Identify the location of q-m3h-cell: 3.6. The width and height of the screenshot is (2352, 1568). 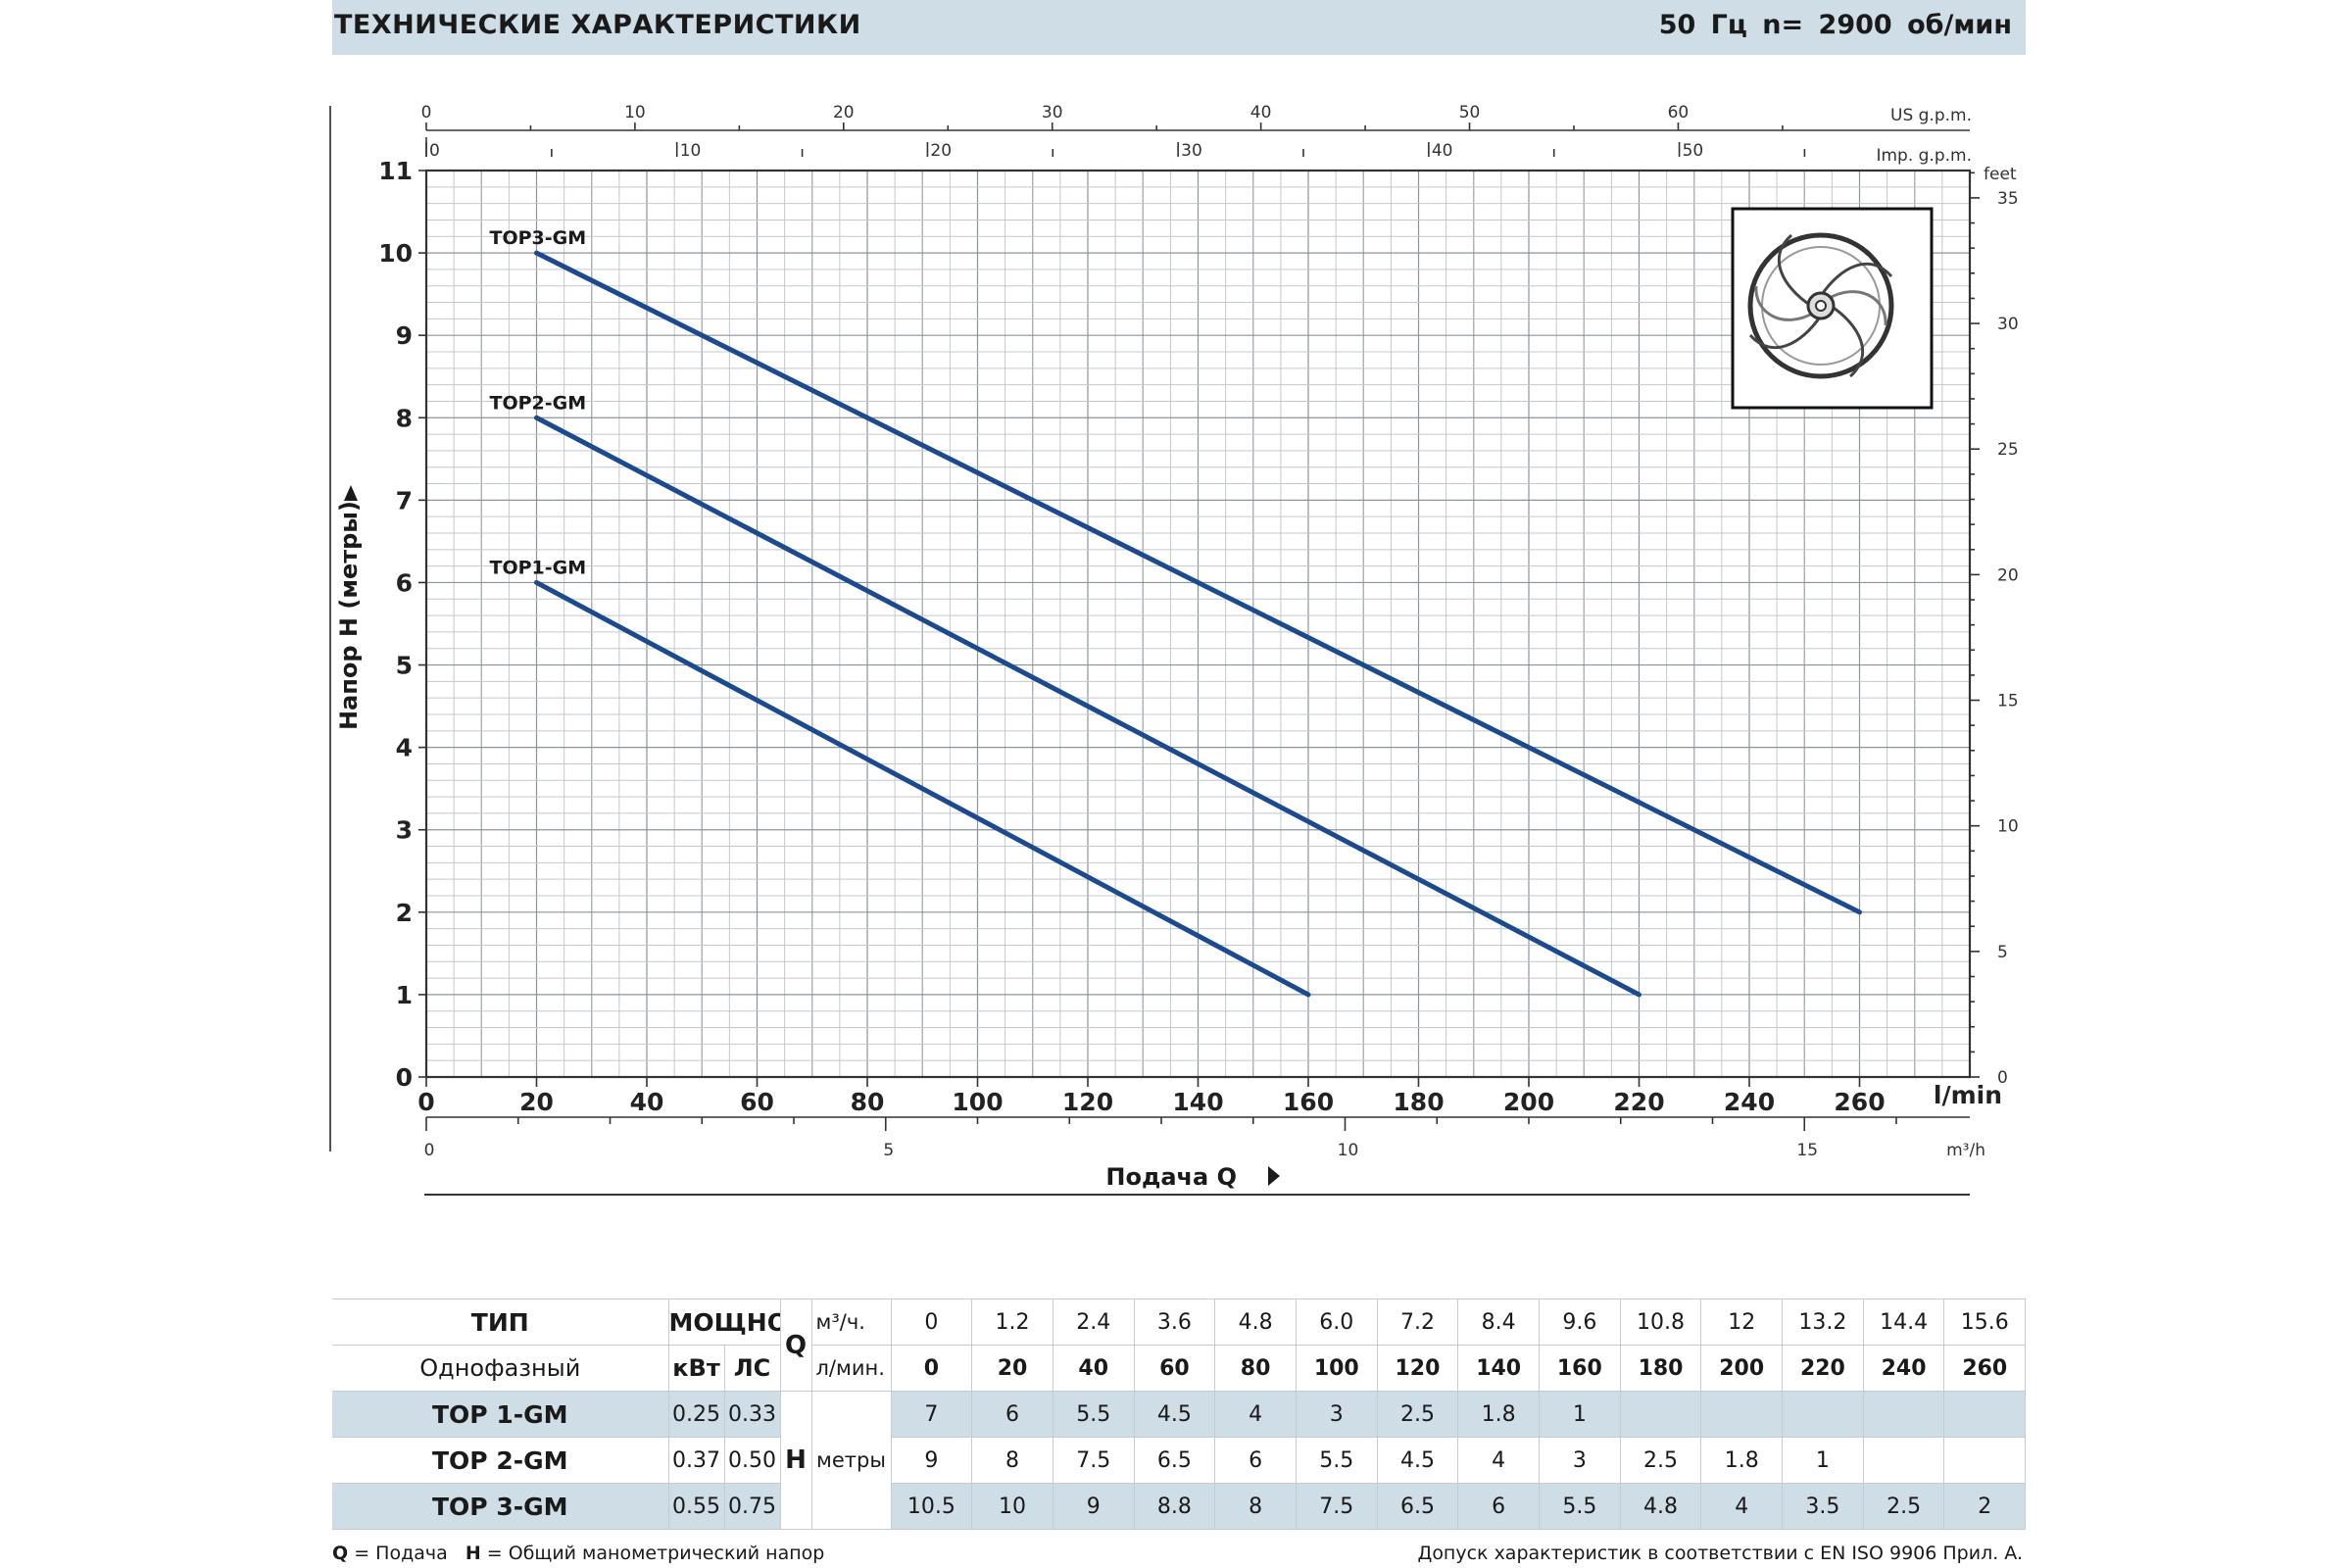
(1174, 1322).